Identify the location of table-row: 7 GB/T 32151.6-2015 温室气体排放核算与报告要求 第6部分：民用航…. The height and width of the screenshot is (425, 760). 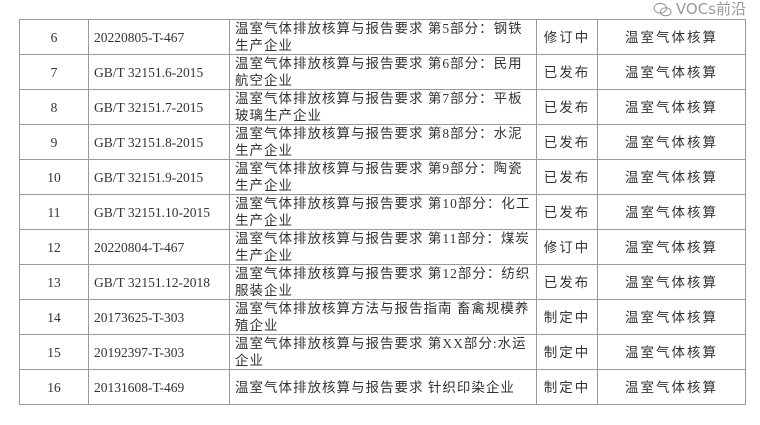
(382, 72).